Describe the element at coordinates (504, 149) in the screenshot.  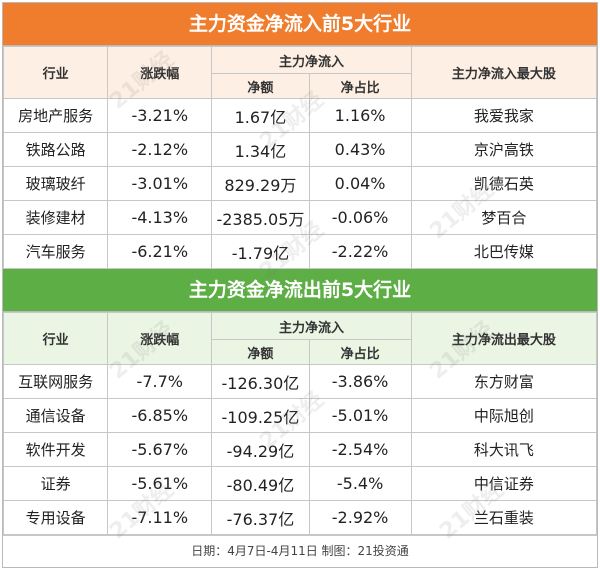
I see `top-stock-cell: 京沪高铁` at that location.